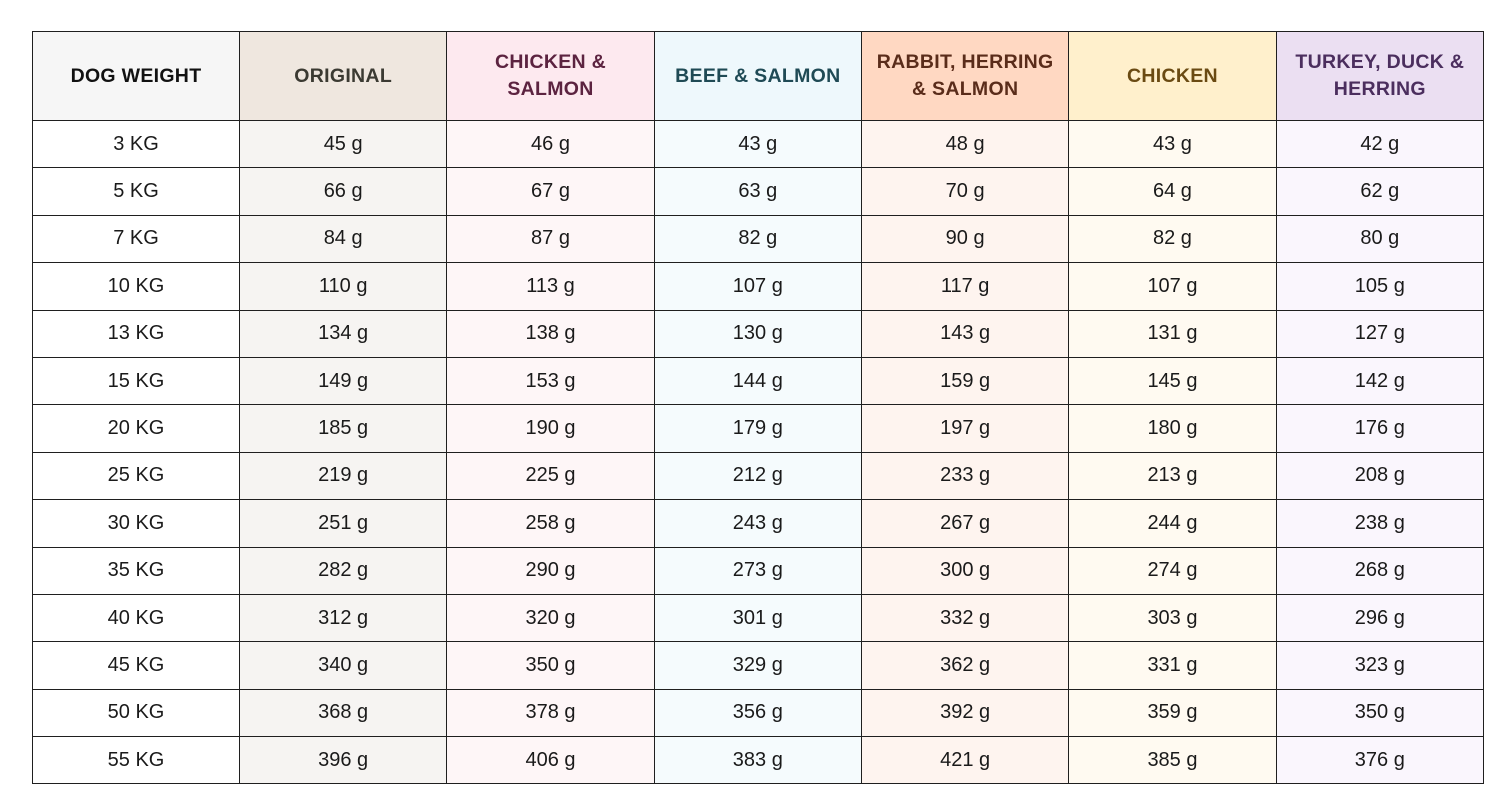  What do you see at coordinates (550, 286) in the screenshot?
I see `chicken-salmon-cell: 113 g` at bounding box center [550, 286].